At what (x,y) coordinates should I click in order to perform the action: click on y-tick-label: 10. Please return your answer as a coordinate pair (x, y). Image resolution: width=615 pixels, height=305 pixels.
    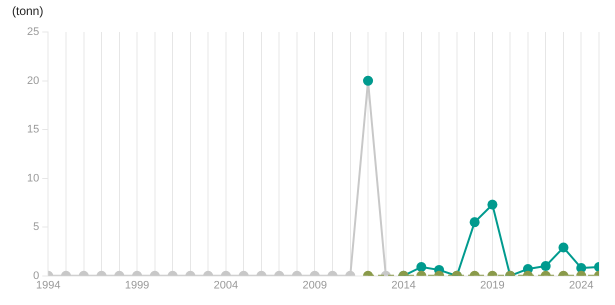
    Looking at the image, I should click on (33, 178).